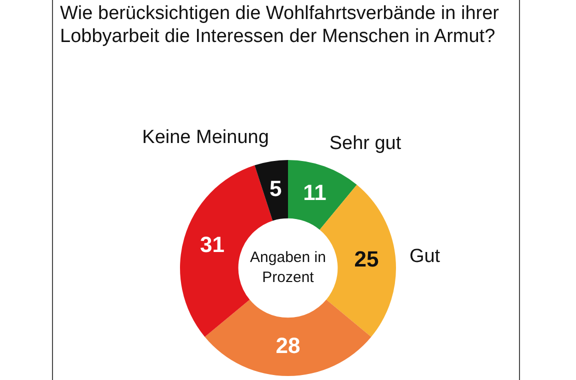 The width and height of the screenshot is (576, 380). What do you see at coordinates (365, 143) in the screenshot?
I see `slice-label: Sehr gut` at bounding box center [365, 143].